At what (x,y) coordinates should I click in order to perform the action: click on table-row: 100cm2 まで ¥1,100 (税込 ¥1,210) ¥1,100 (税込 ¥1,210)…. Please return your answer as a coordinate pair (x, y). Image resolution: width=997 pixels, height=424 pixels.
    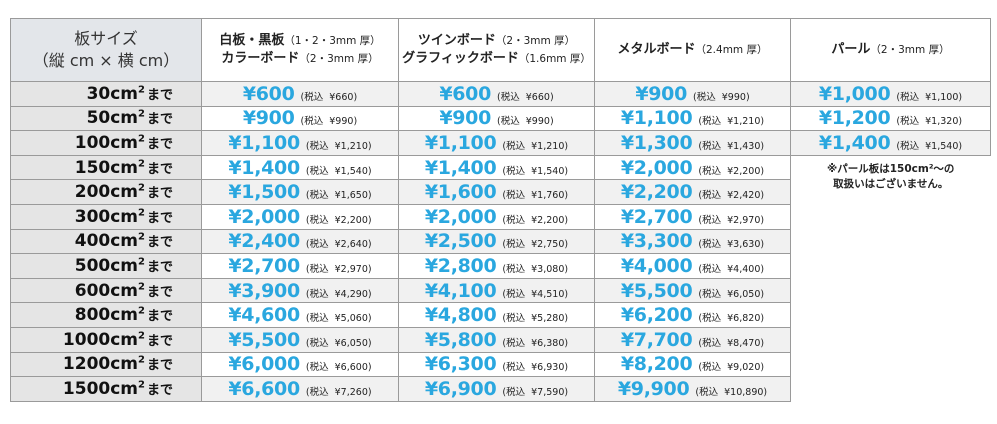
    Looking at the image, I should click on (500, 143).